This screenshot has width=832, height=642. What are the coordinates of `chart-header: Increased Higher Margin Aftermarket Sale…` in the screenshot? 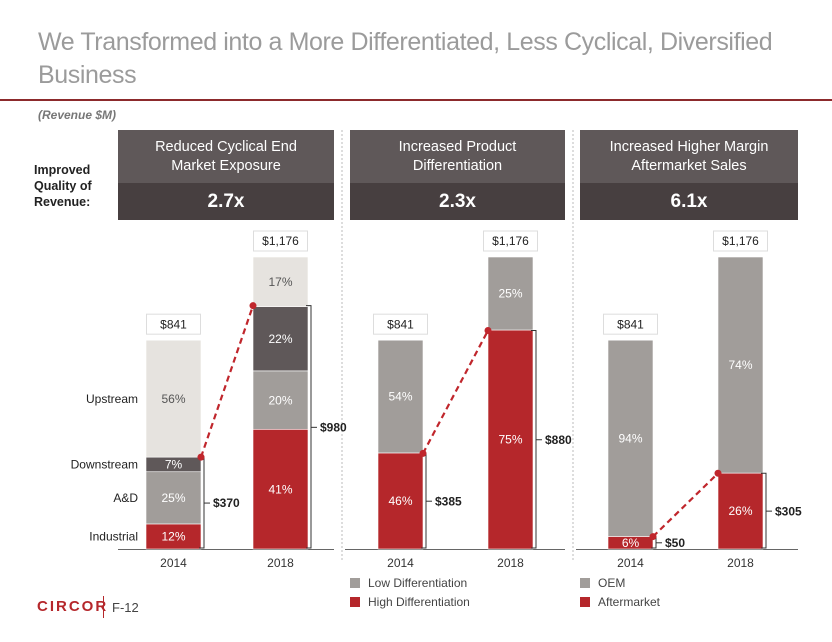 It's located at (689, 156).